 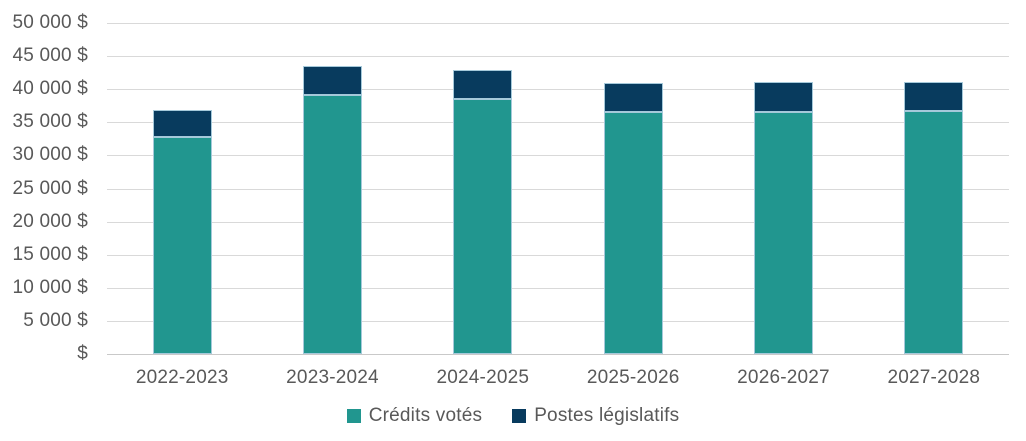 What do you see at coordinates (783, 377) in the screenshot?
I see `x-axis-tick-label: 2026-2027` at bounding box center [783, 377].